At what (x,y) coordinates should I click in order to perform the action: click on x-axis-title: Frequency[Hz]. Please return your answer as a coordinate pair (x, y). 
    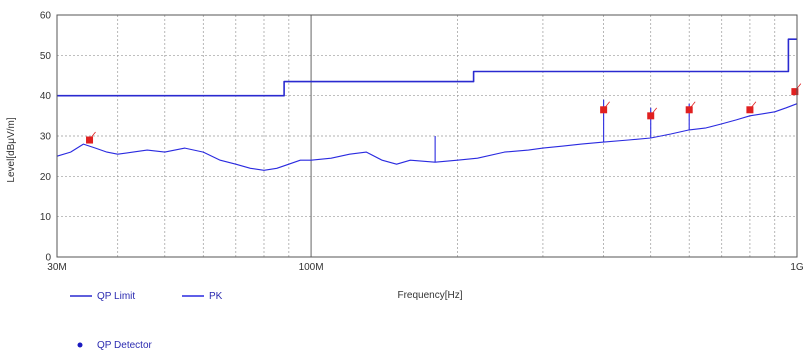
    Looking at the image, I should click on (429, 295).